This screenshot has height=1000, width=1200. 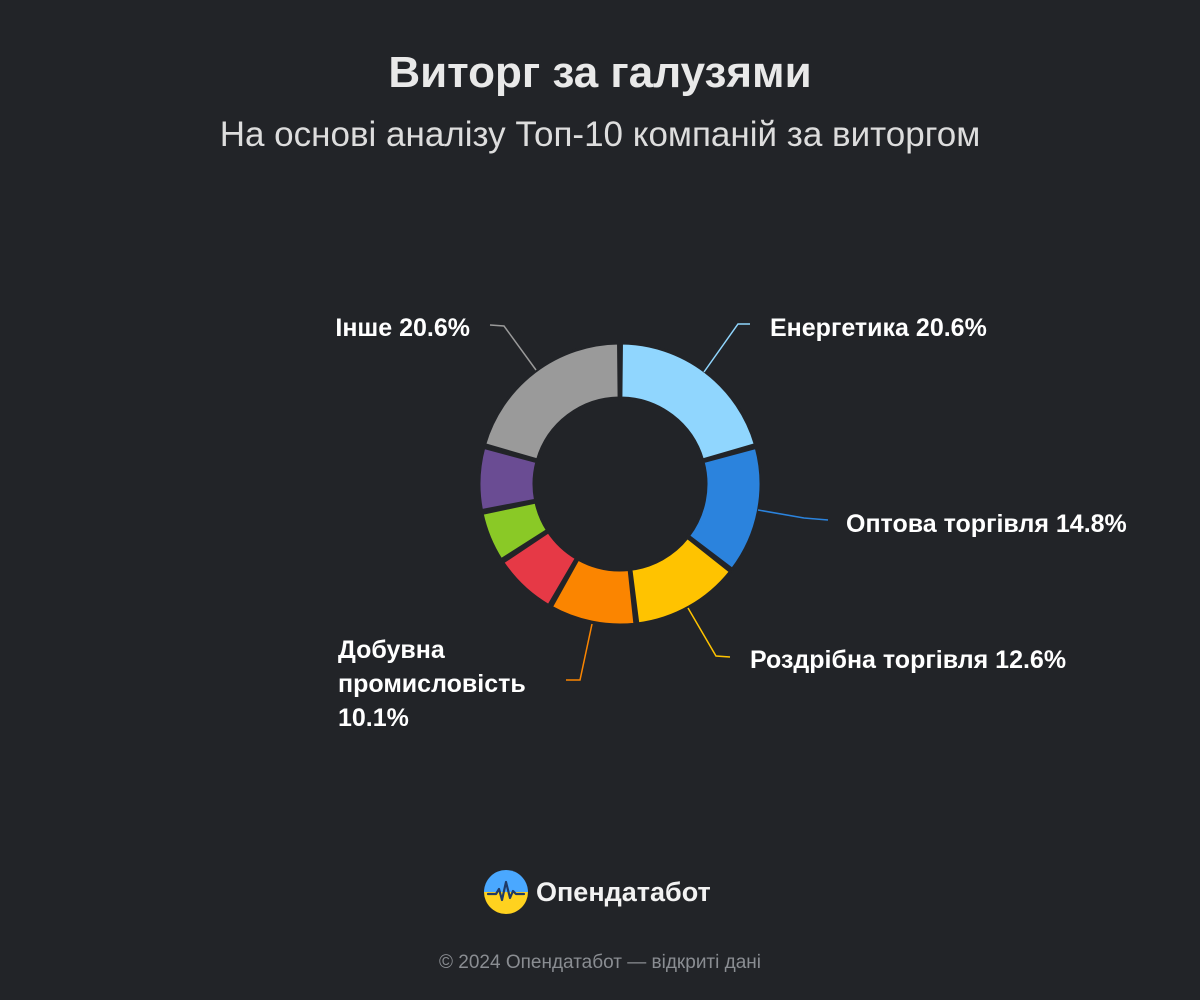 I want to click on brand-logo: Опендатабот, so click(x=597, y=892).